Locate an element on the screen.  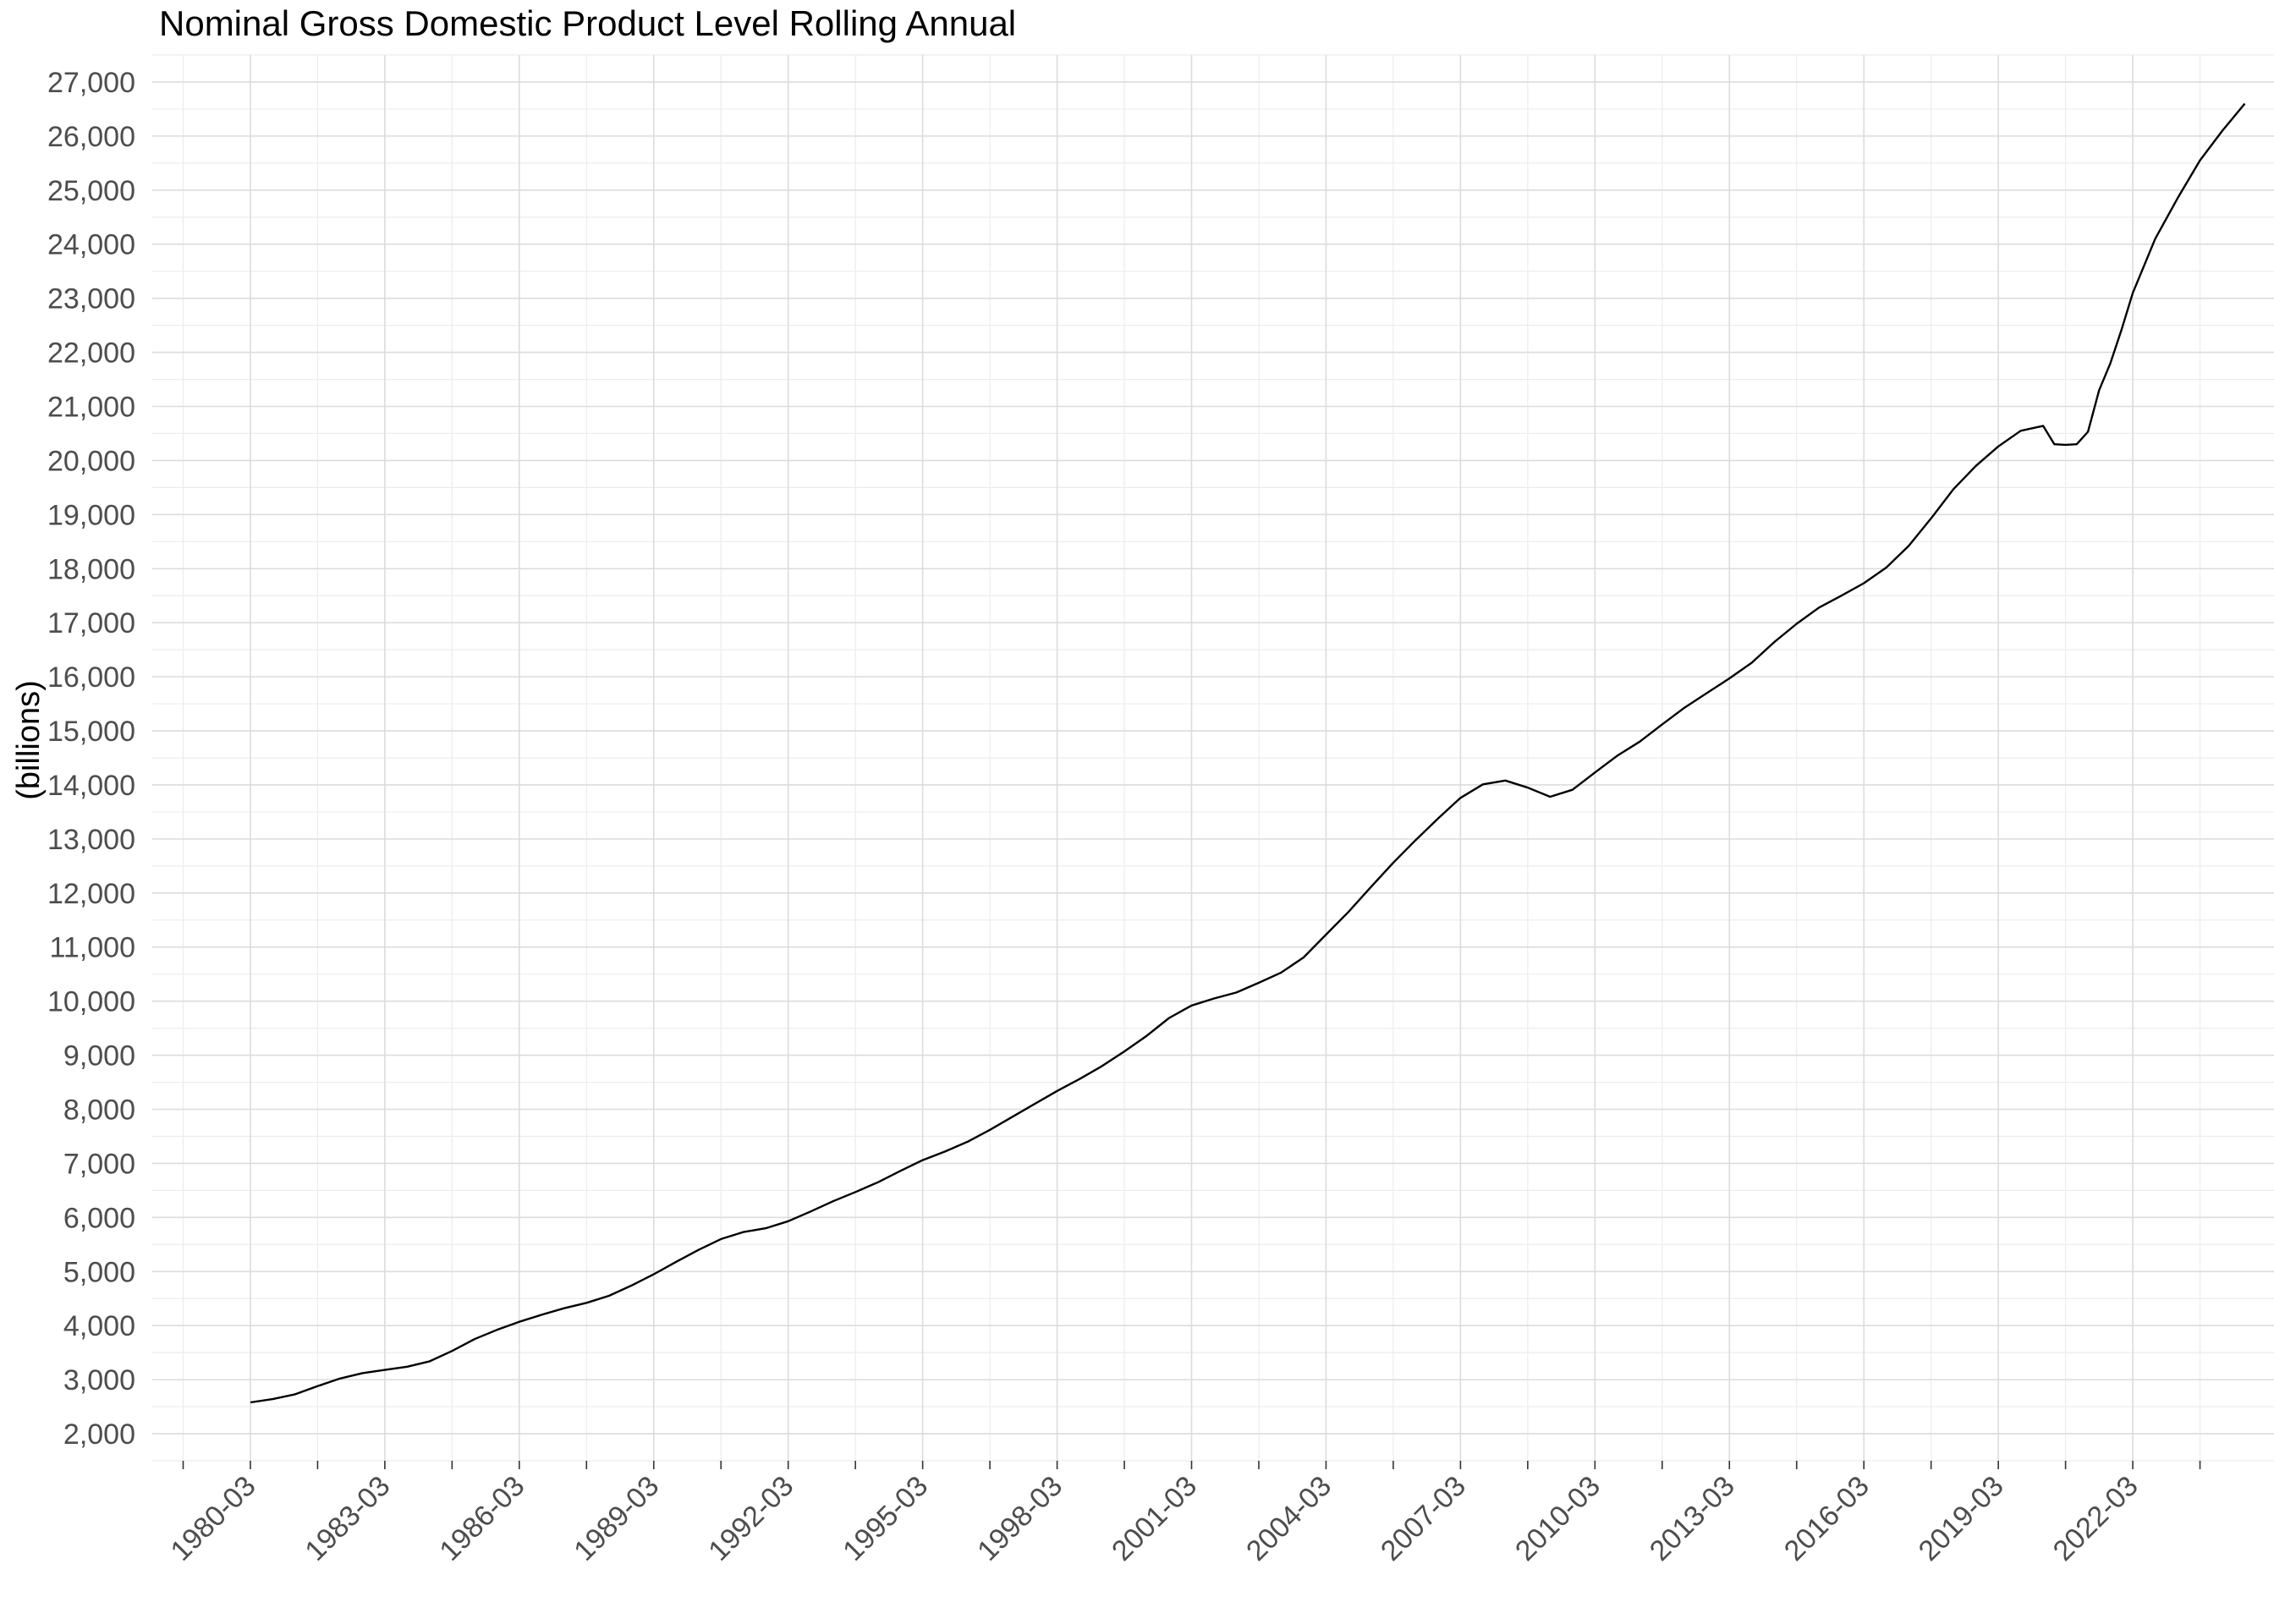
y-tick-label: 5,000 is located at coordinates (99, 1272).